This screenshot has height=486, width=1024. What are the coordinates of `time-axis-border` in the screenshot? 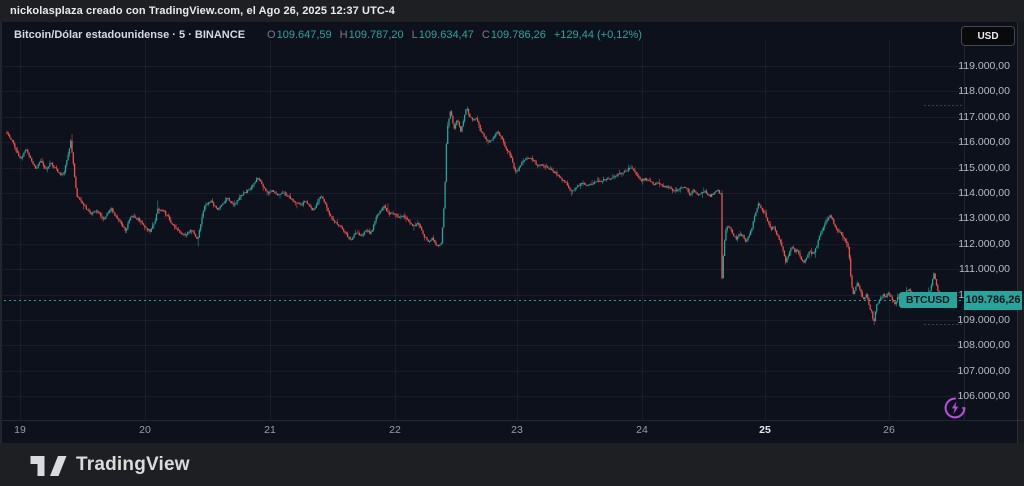 It's located at (513, 420).